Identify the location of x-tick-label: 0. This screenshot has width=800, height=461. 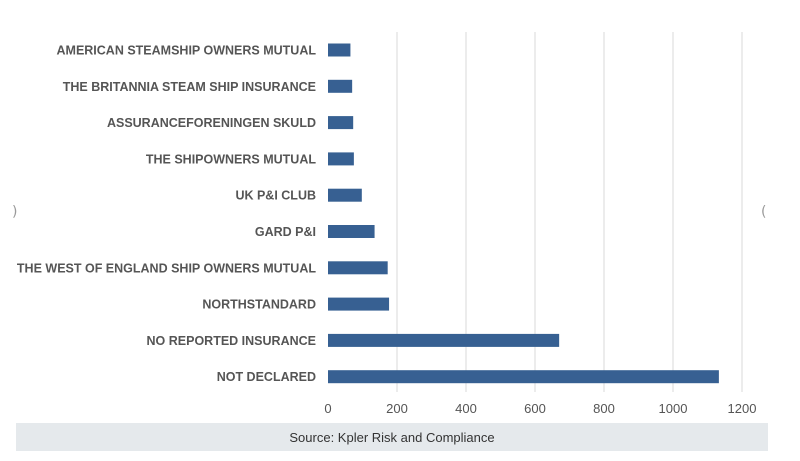
(327, 408).